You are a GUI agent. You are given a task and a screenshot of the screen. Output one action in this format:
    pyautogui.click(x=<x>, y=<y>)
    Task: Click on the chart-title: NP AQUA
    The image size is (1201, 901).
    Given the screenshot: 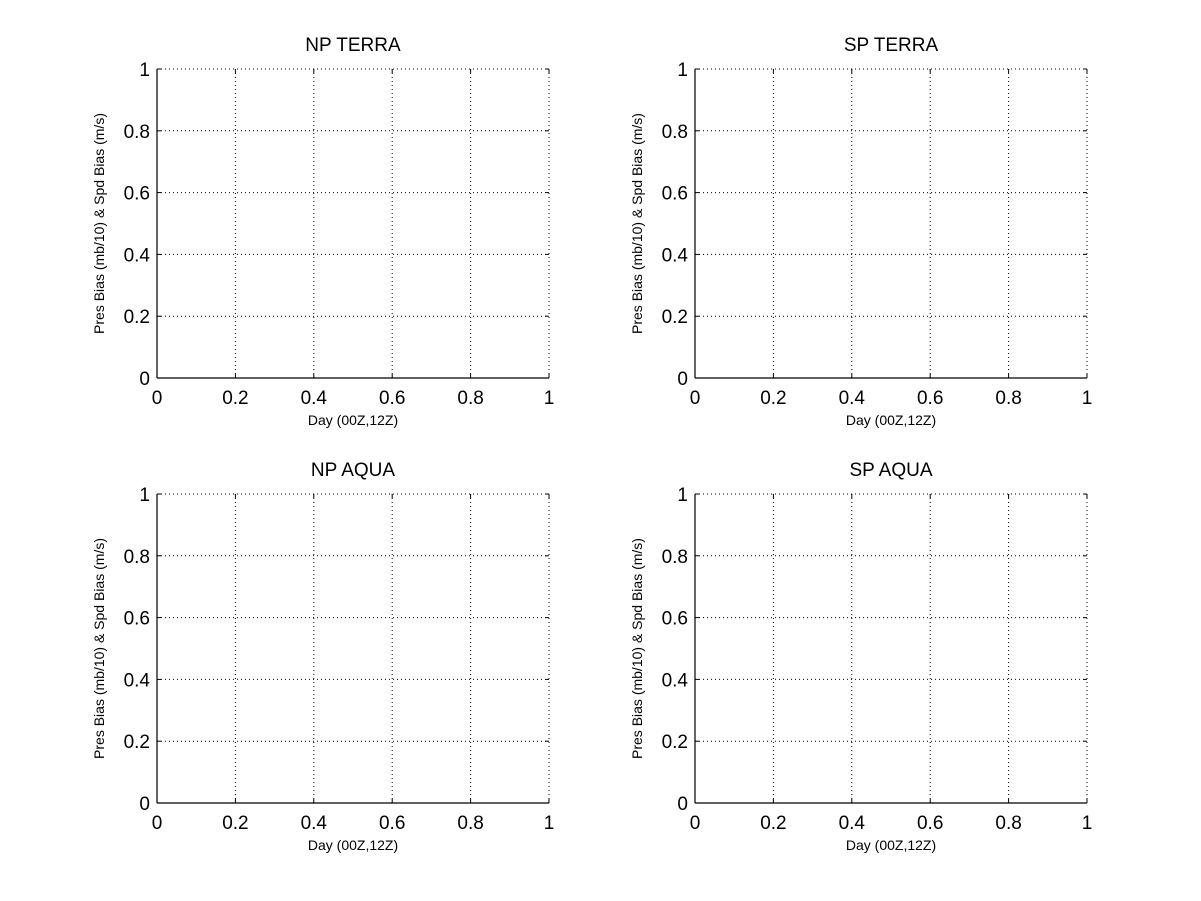 What is the action you would take?
    pyautogui.click(x=353, y=470)
    